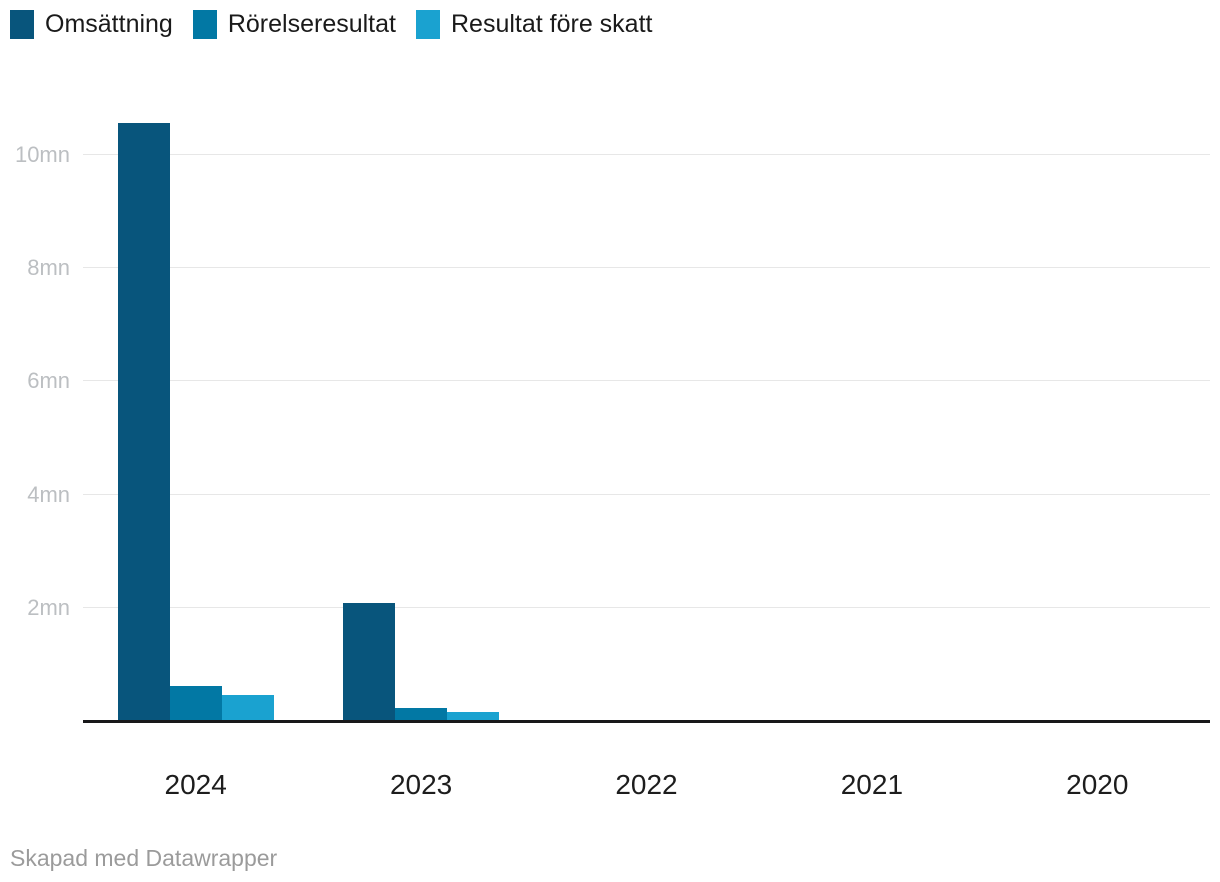  What do you see at coordinates (311, 24) in the screenshot?
I see `legend-label-rorelseresultat: Rörelseresultat` at bounding box center [311, 24].